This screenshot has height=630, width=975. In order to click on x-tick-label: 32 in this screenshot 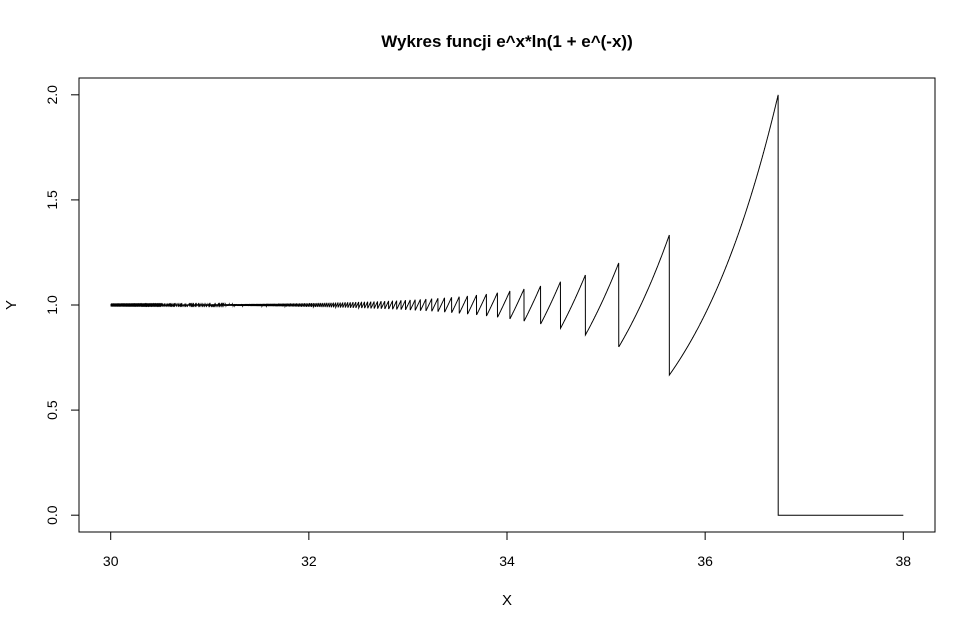, I will do `click(309, 561)`.